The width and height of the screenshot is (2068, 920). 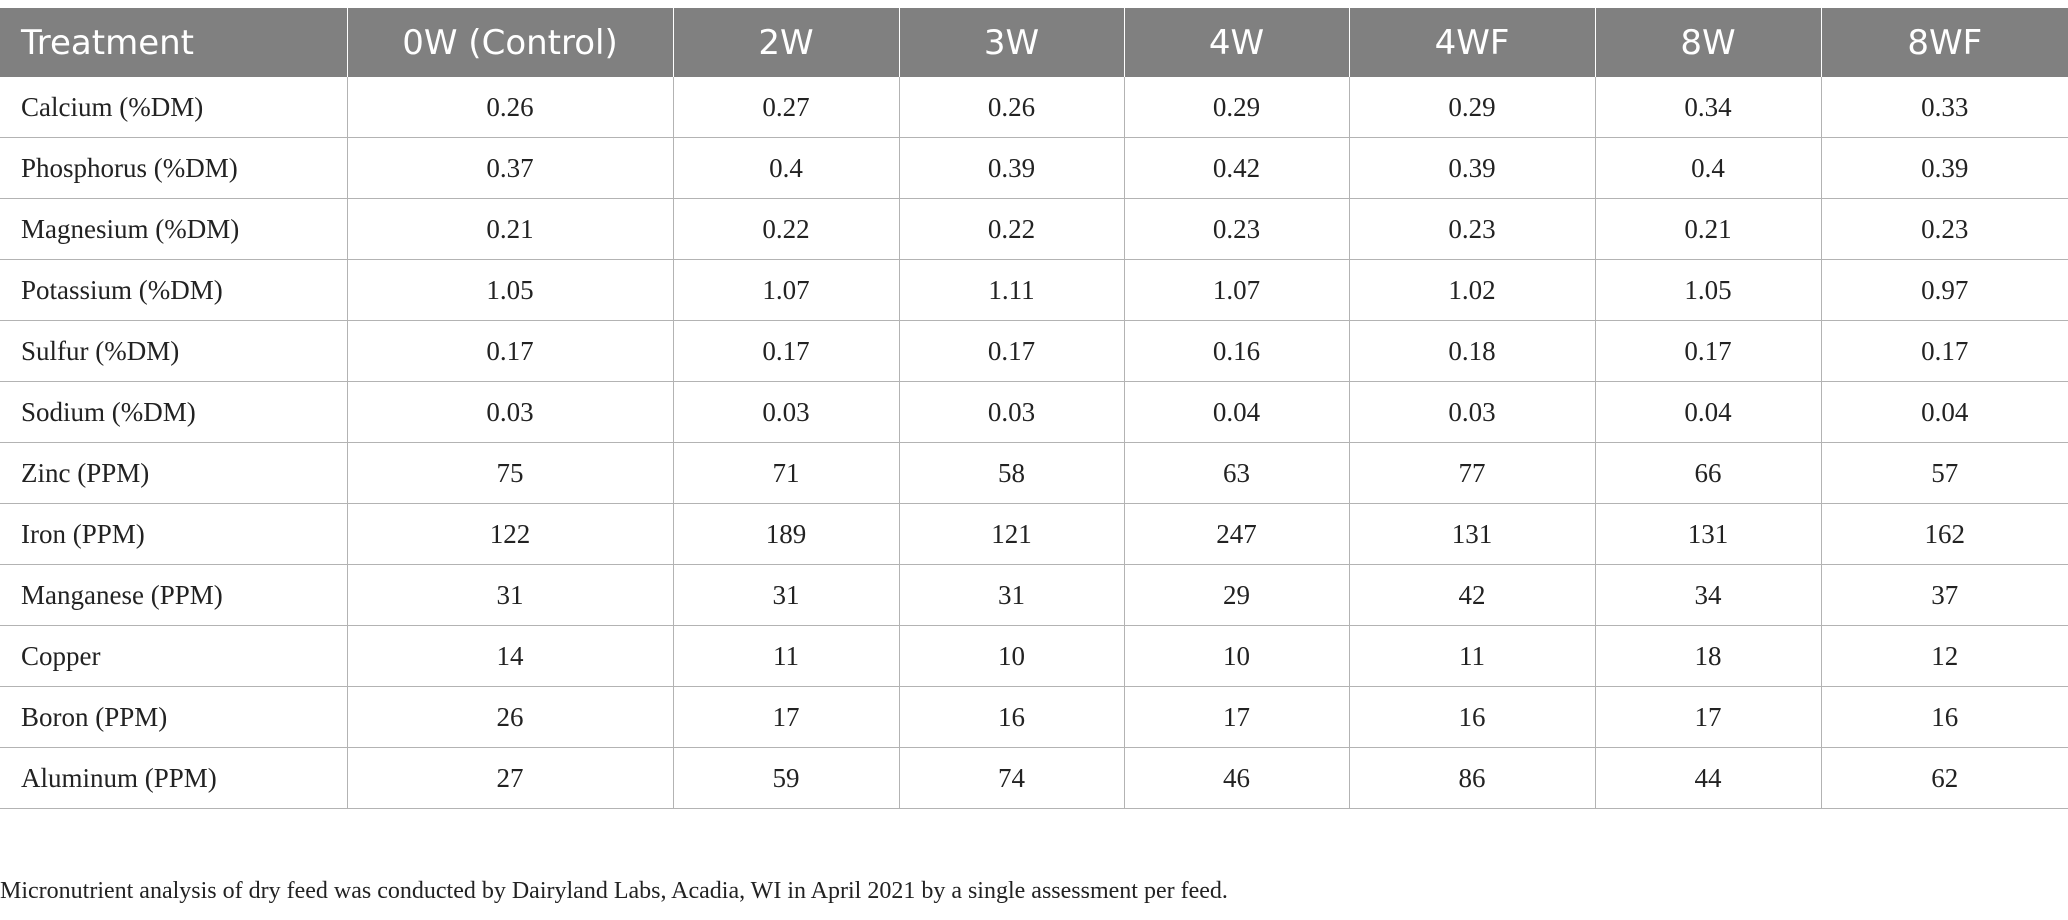 I want to click on column-header-8wf: 8WF, so click(x=1944, y=42).